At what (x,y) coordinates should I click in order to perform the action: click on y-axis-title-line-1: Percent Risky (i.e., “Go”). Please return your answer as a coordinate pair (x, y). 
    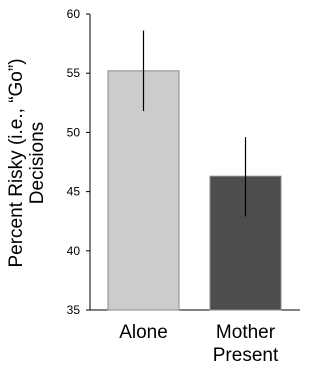
    Looking at the image, I should click on (16, 162).